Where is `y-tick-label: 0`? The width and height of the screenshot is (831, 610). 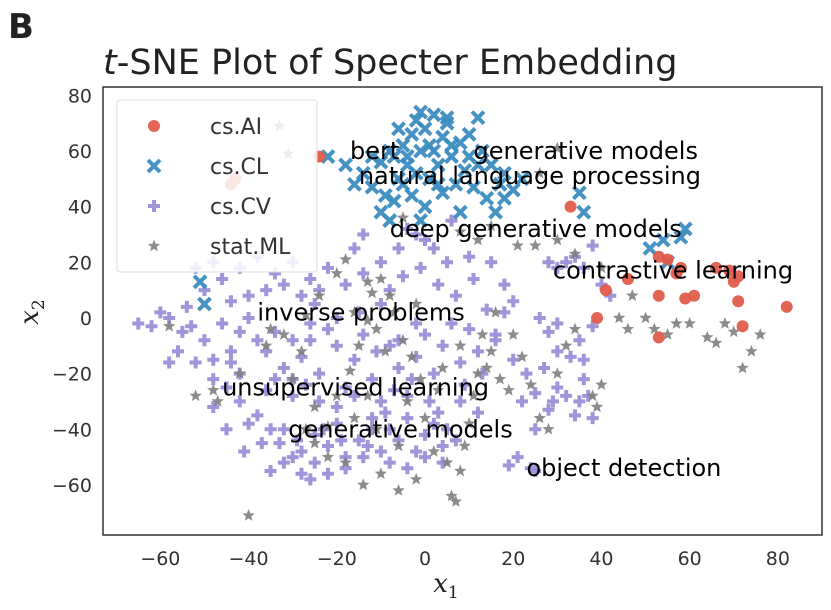
y-tick-label: 0 is located at coordinates (86, 319).